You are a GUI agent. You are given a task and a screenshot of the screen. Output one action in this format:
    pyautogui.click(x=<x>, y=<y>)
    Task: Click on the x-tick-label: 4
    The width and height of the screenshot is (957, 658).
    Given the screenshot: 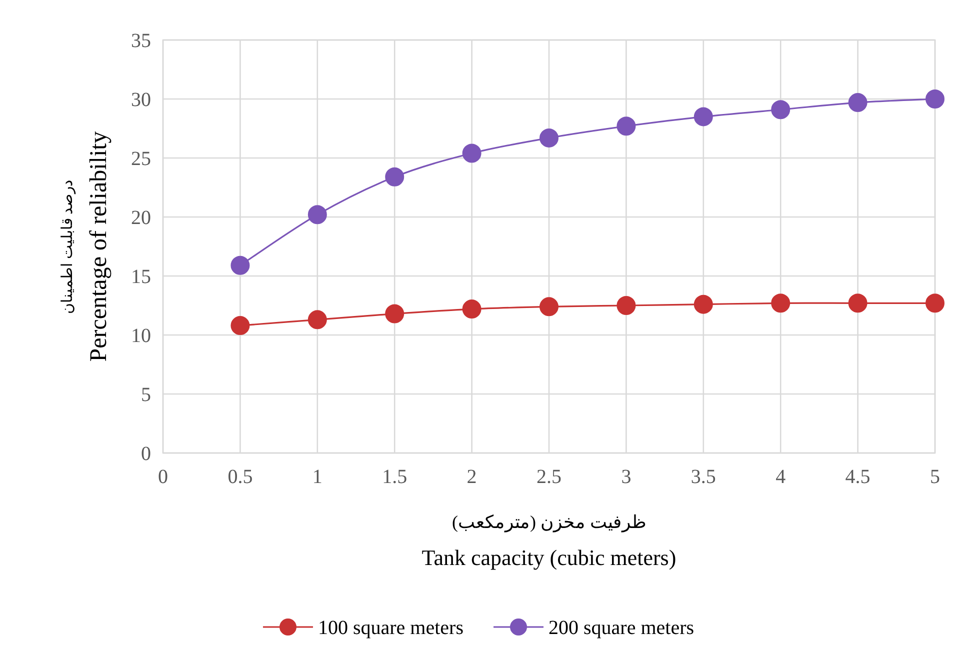 What is the action you would take?
    pyautogui.click(x=781, y=477)
    